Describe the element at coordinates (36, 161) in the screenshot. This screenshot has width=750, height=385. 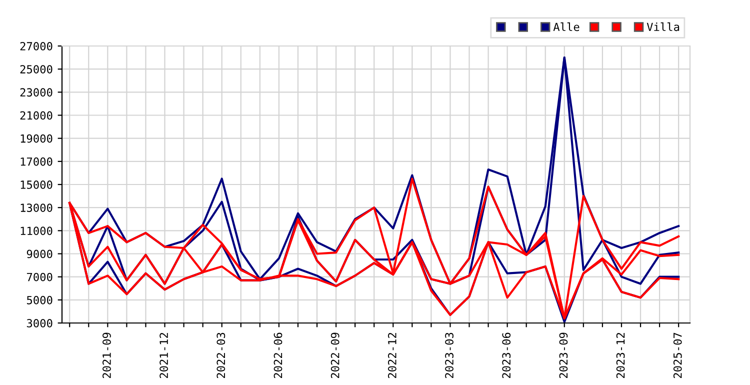
I see `y-tick-label: 17000` at that location.